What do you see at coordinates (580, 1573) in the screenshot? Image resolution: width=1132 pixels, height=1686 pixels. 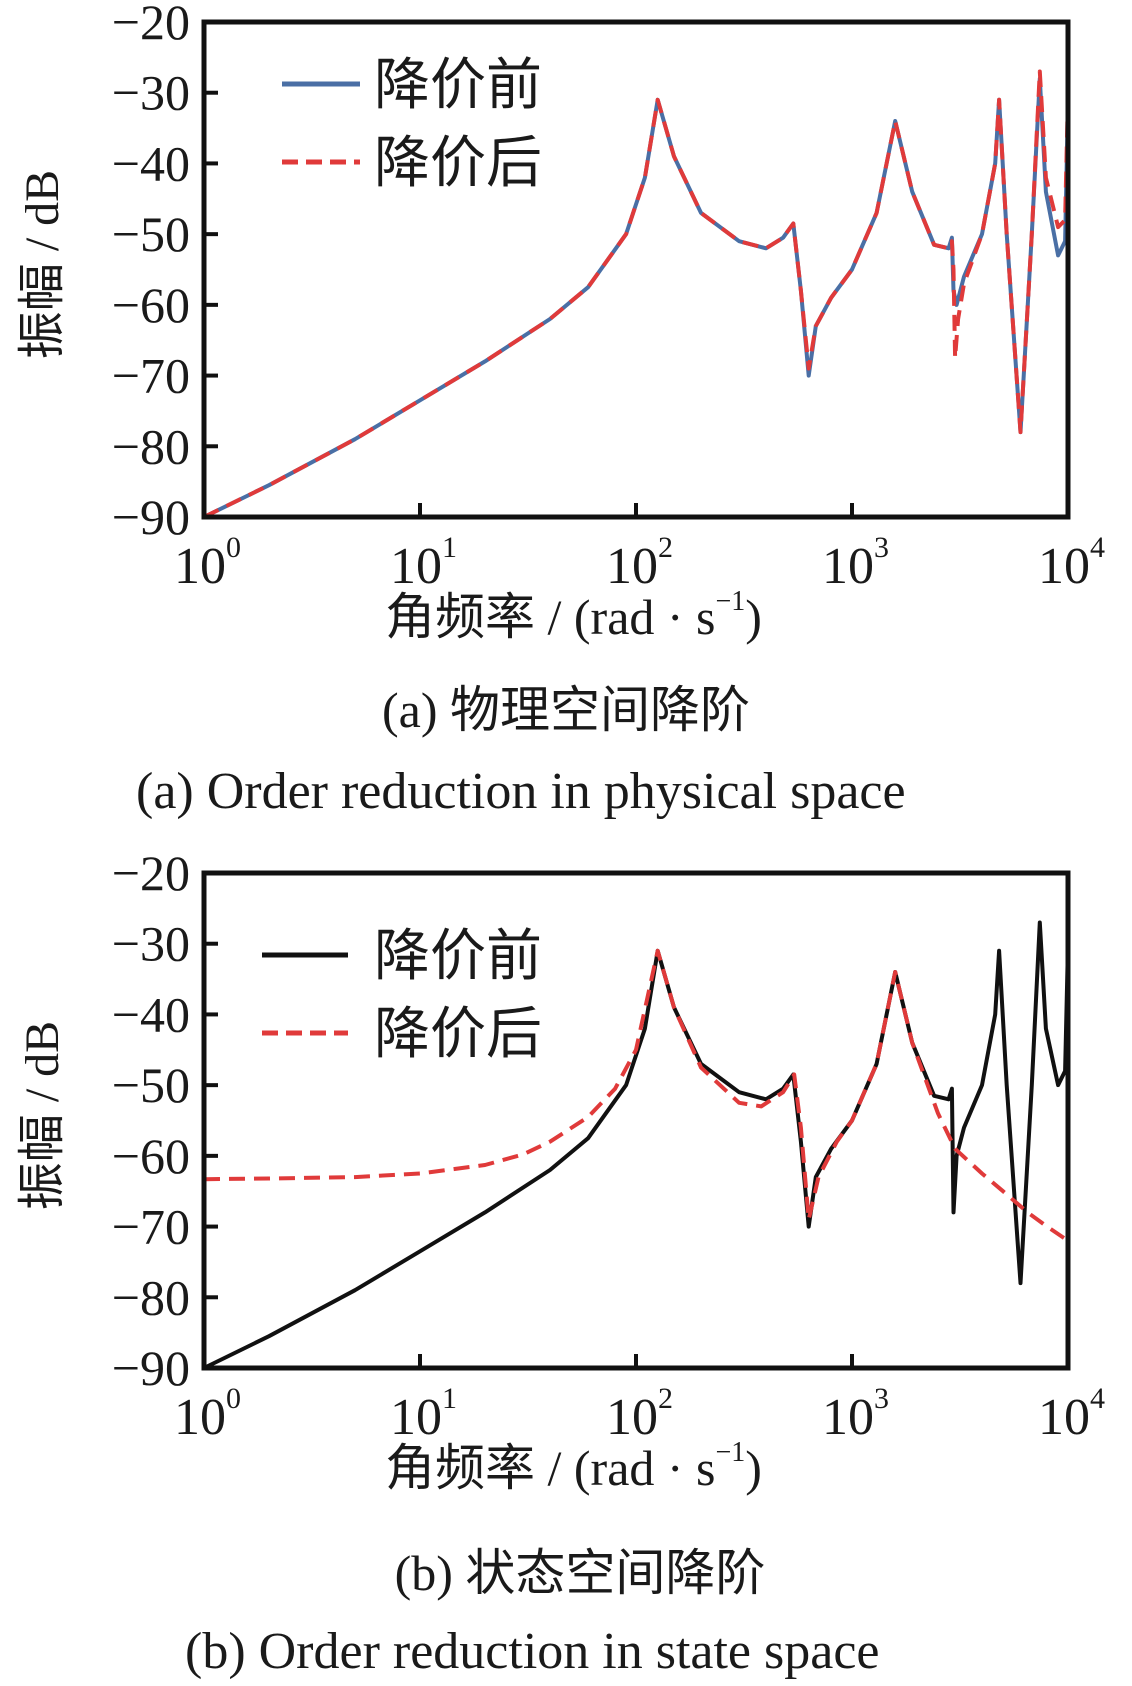 I see `caption-cn-b: (b) 状态空间降阶` at bounding box center [580, 1573].